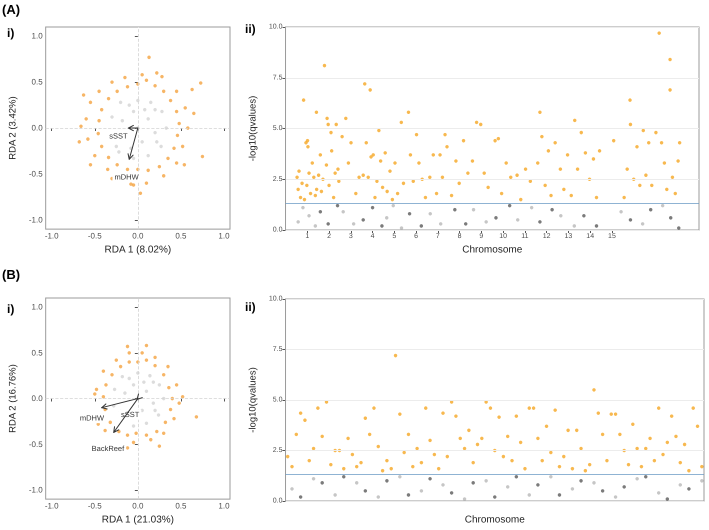 The width and height of the screenshot is (709, 530). Describe the element at coordinates (138, 236) in the screenshot. I see `x-tick-label: 0.0` at that location.